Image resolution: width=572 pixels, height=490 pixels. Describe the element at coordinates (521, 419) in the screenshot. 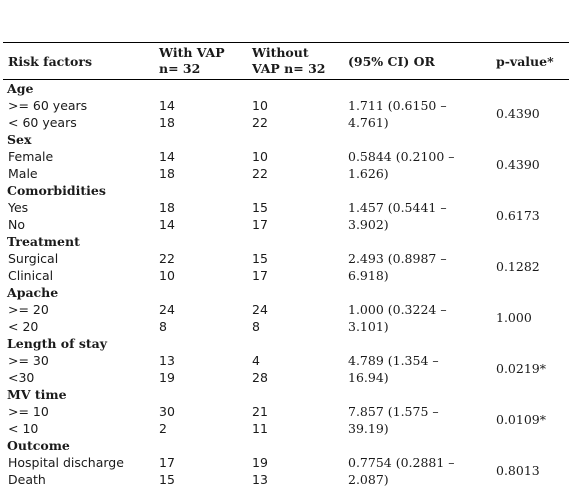

I see `p-value: 0.0109*` at that location.